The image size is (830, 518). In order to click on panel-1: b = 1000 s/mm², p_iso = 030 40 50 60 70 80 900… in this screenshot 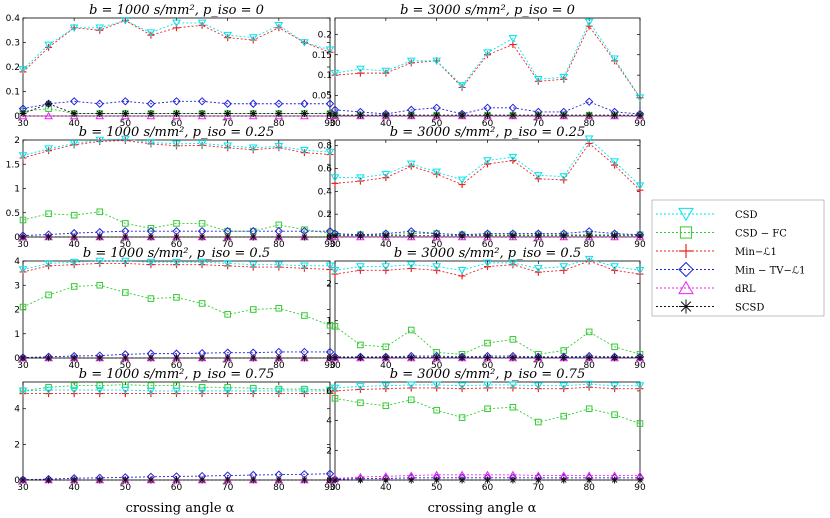, I will do `click(171, 66)`.